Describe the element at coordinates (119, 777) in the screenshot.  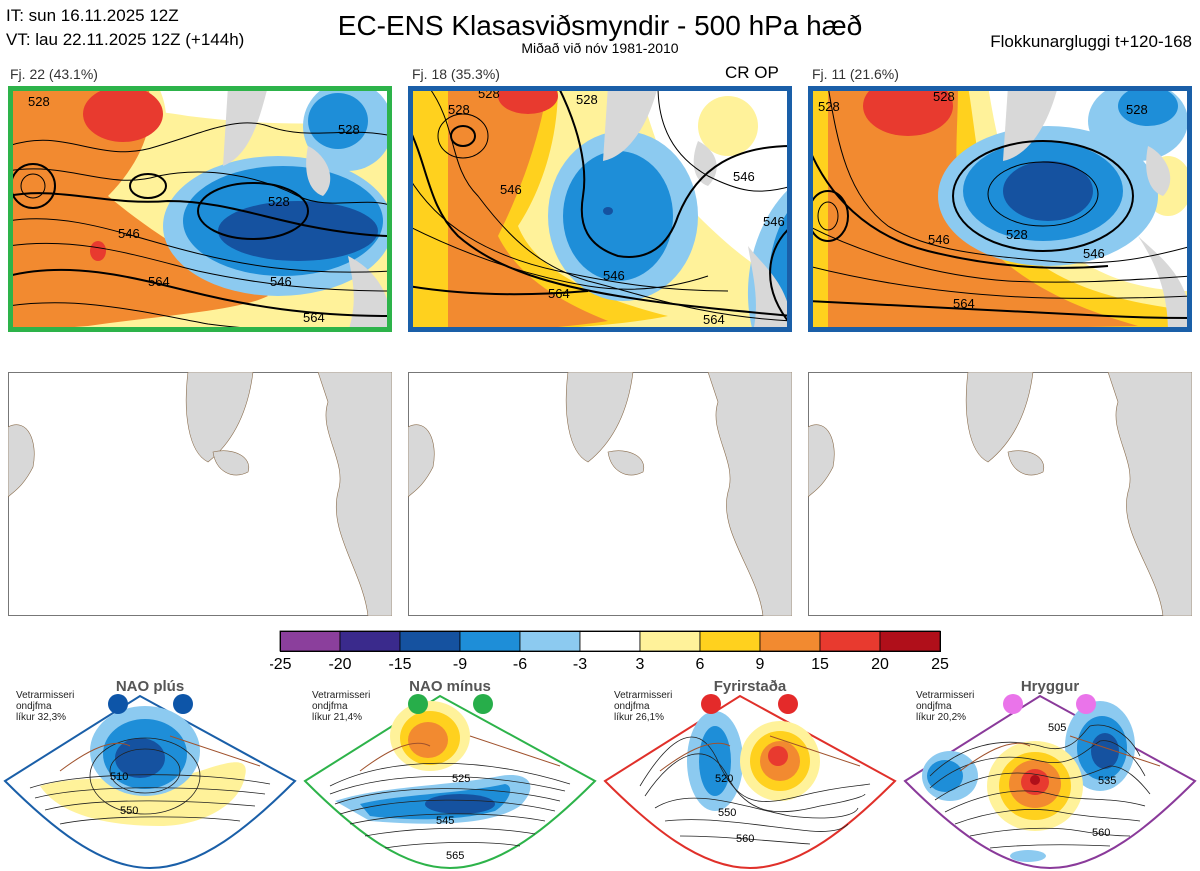
I see `contour-label: 510` at that location.